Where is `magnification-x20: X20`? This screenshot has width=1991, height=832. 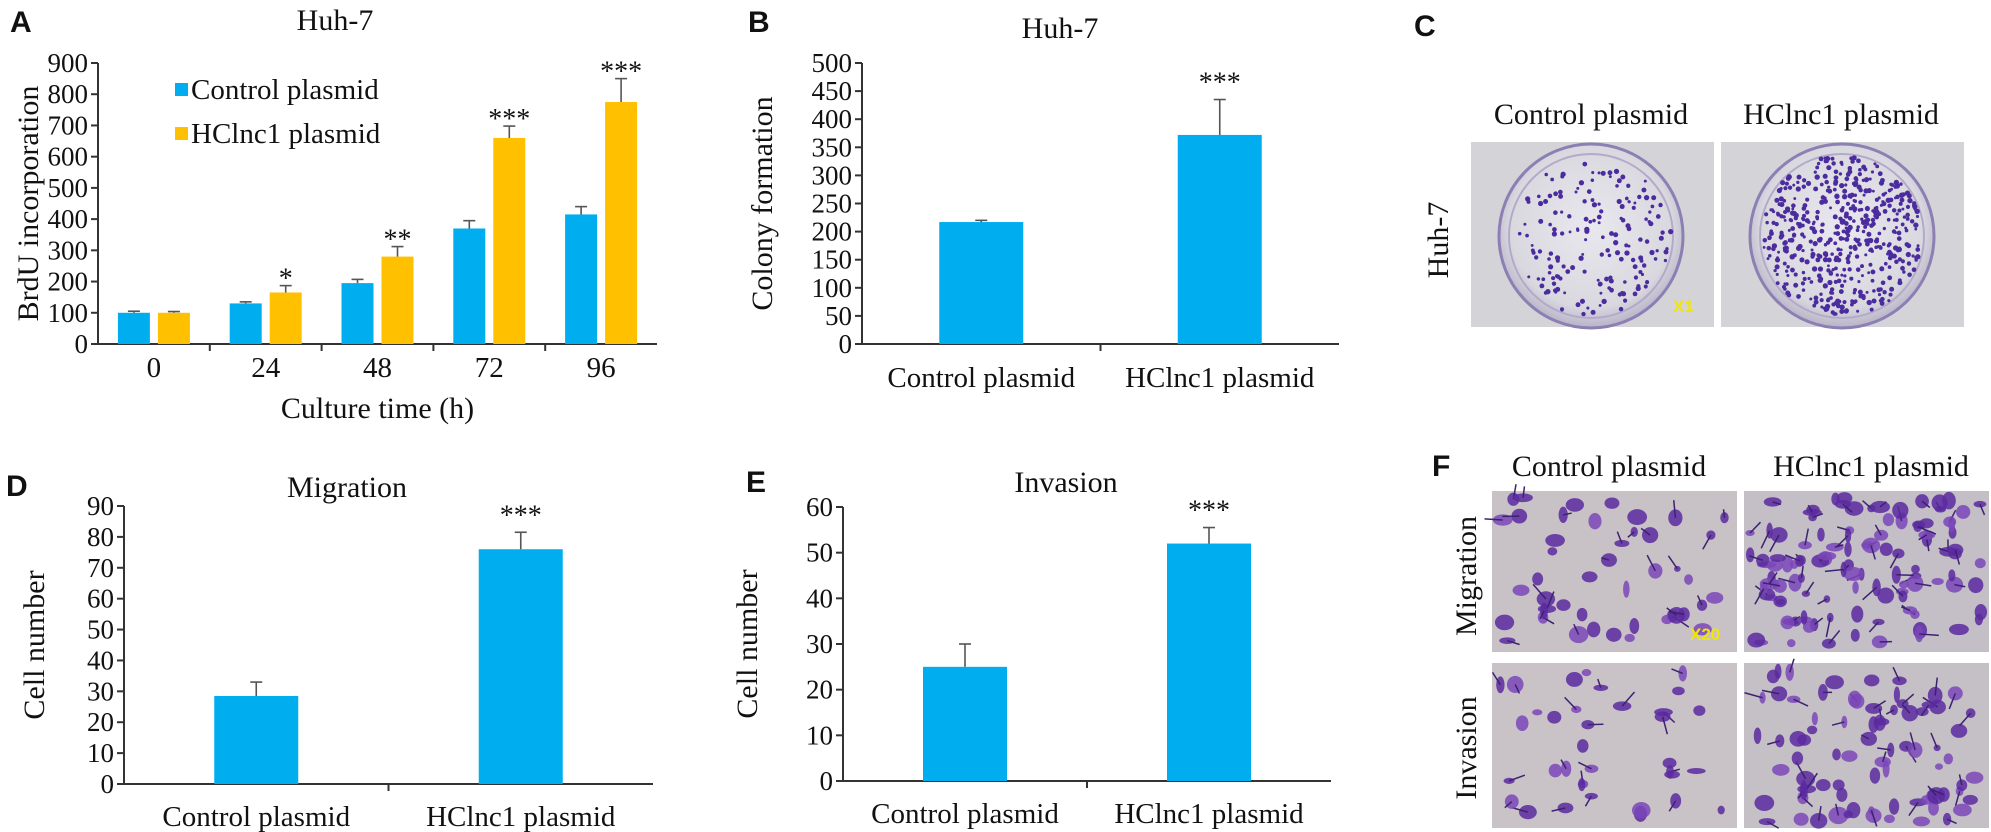
magnification-x20: X20 is located at coordinates (1705, 634).